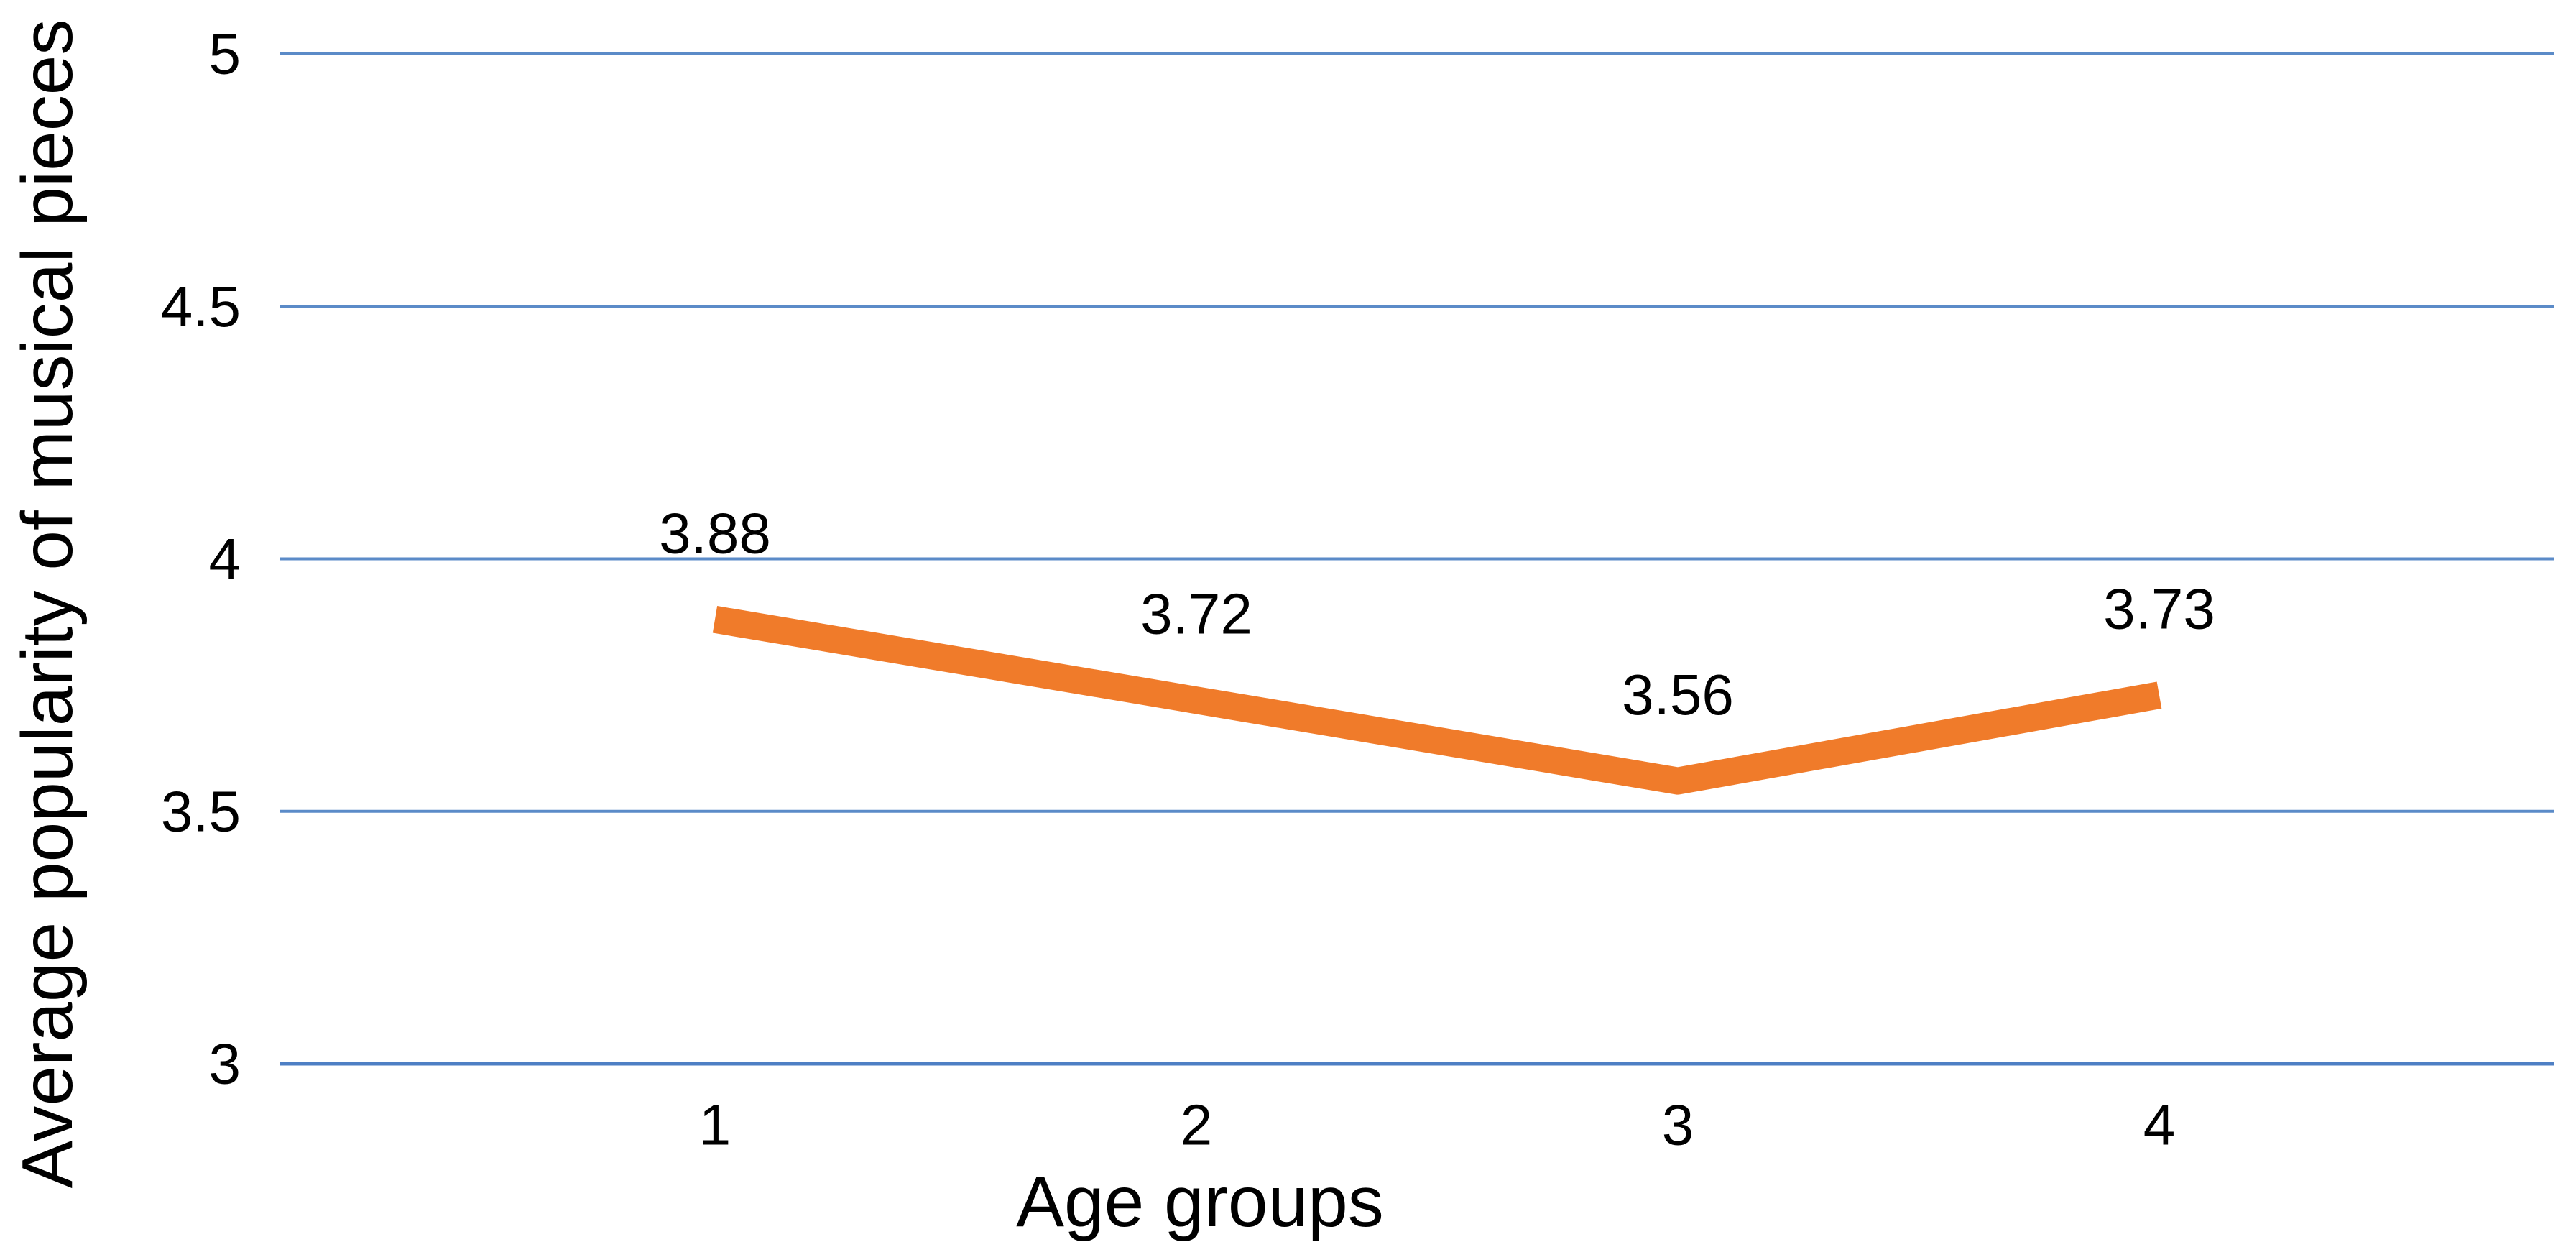  Describe the element at coordinates (48, 604) in the screenshot. I see `y-axis-title: Average popularity of musical pieces` at that location.